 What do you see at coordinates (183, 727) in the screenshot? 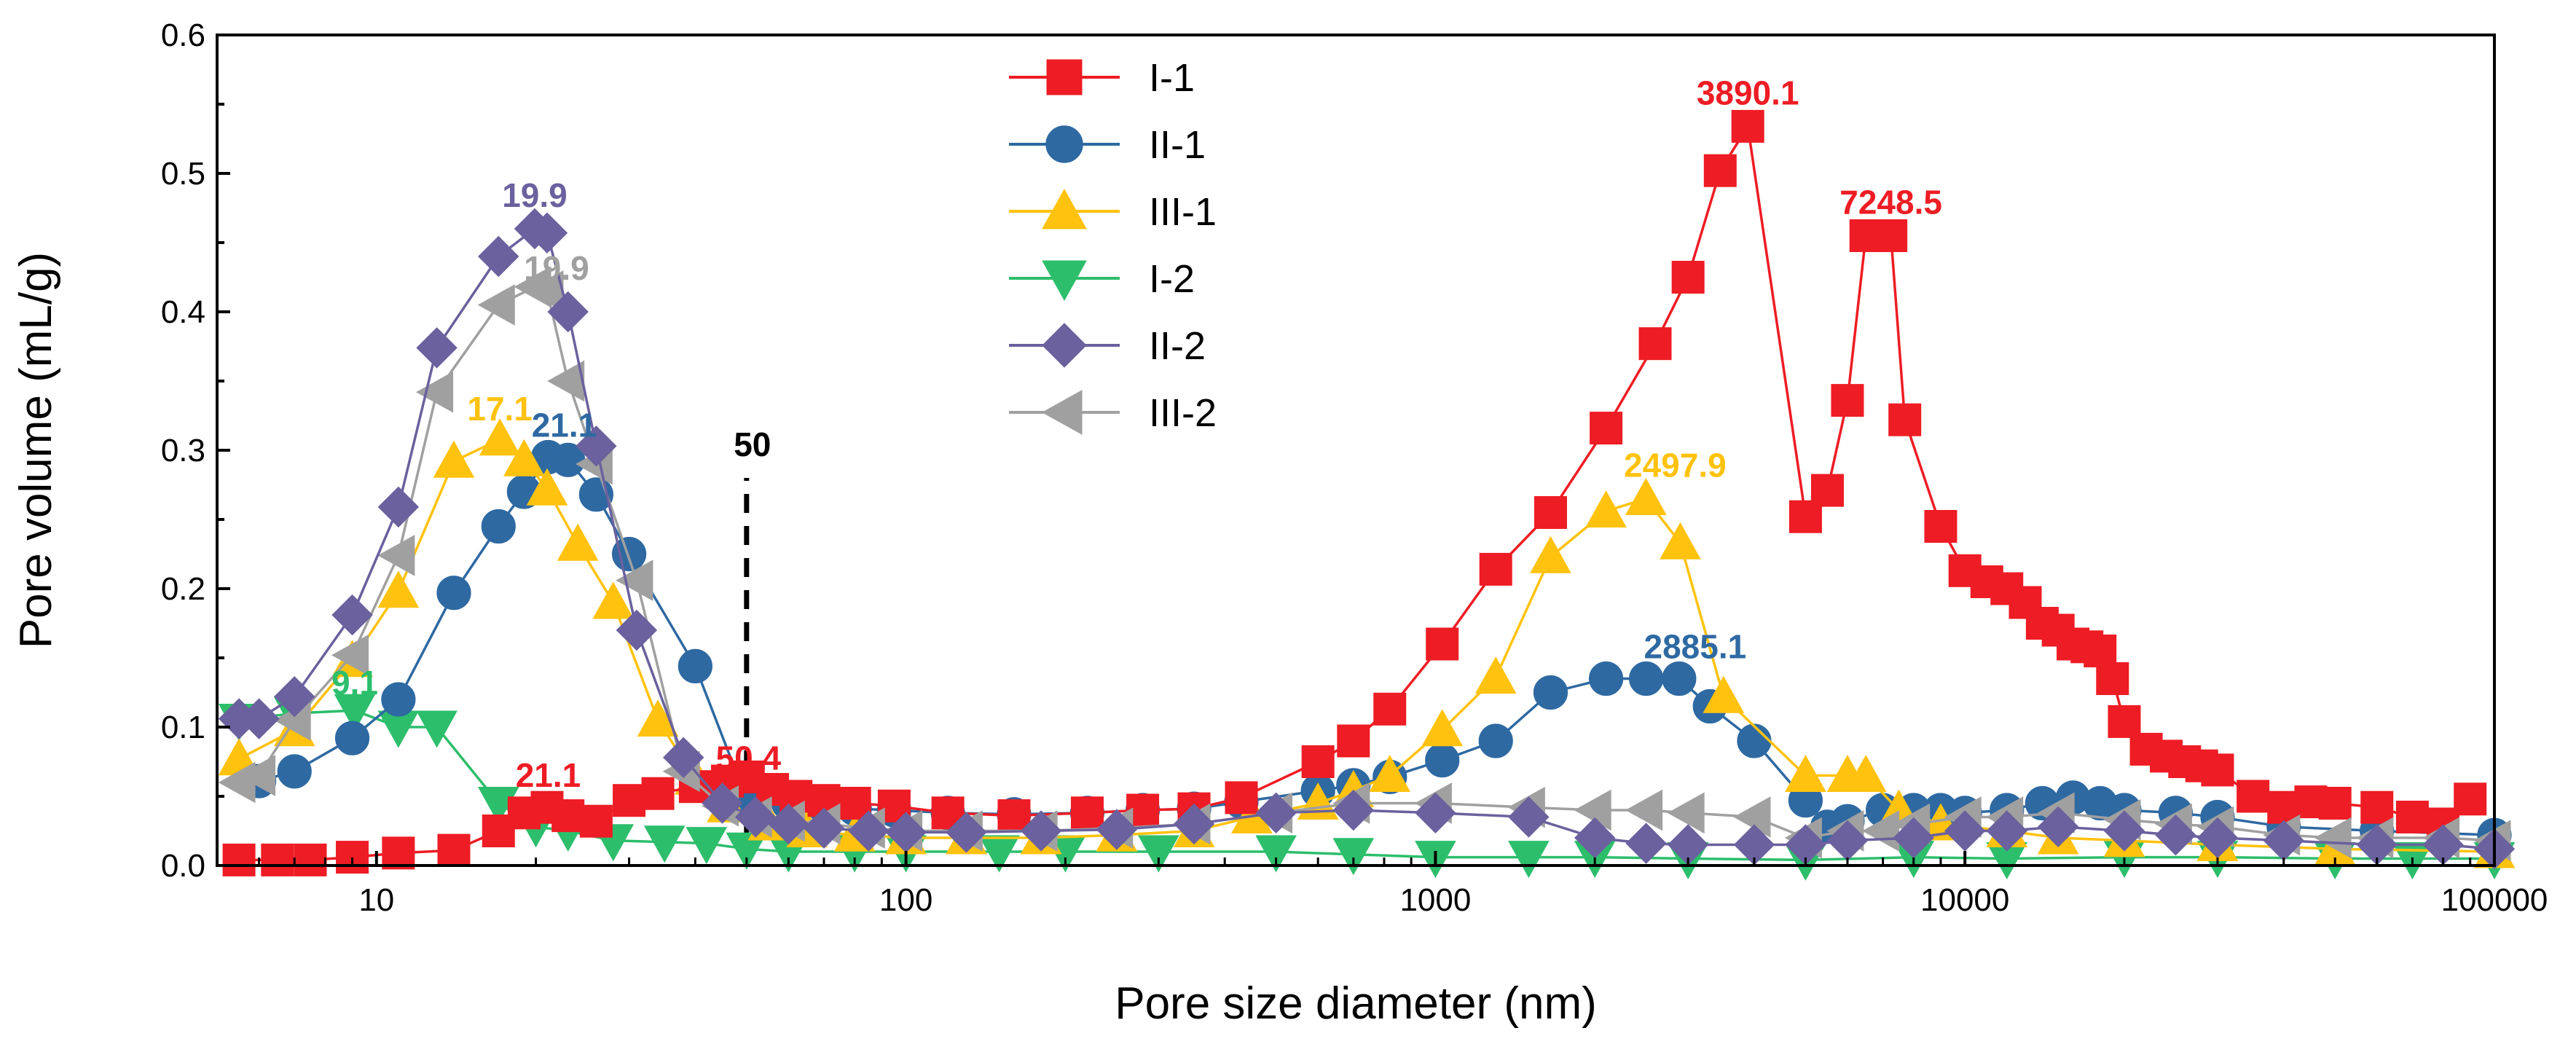
I see `y-tick-label: 0.1` at bounding box center [183, 727].